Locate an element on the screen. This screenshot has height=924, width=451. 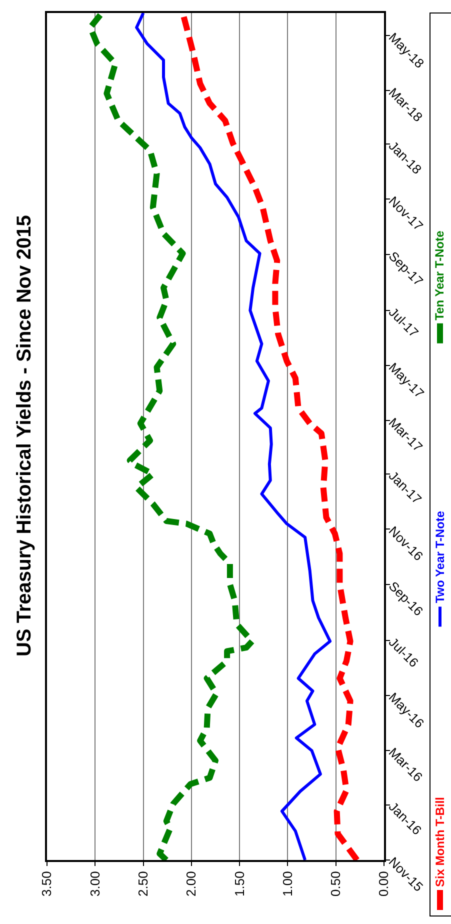
x-tick-label: 2.50 is located at coordinates (143, 884).